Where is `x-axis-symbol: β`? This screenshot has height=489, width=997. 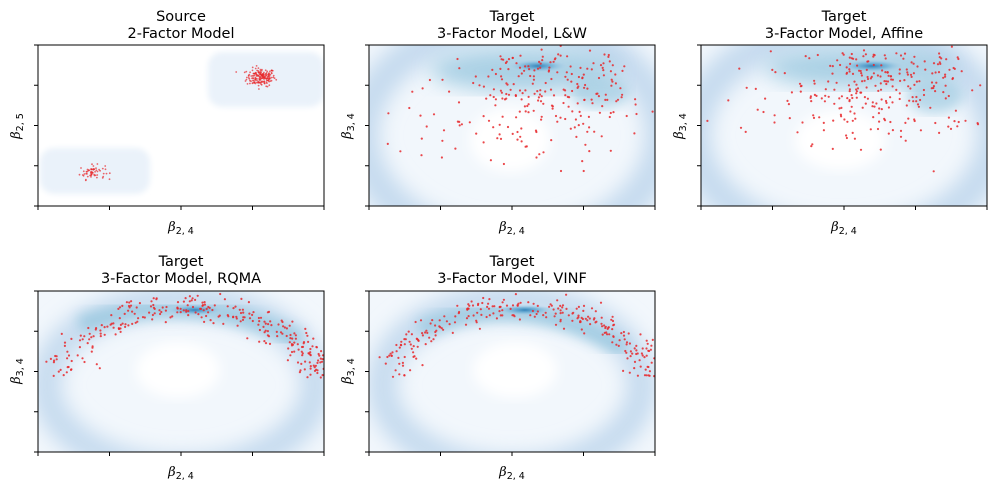 x-axis-symbol: β is located at coordinates (502, 472).